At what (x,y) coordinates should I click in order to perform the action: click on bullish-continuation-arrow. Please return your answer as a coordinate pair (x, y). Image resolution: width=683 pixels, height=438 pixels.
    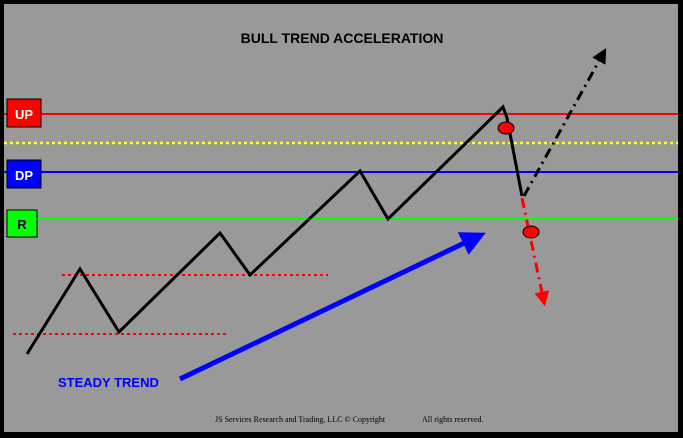
    Looking at the image, I should click on (564, 122).